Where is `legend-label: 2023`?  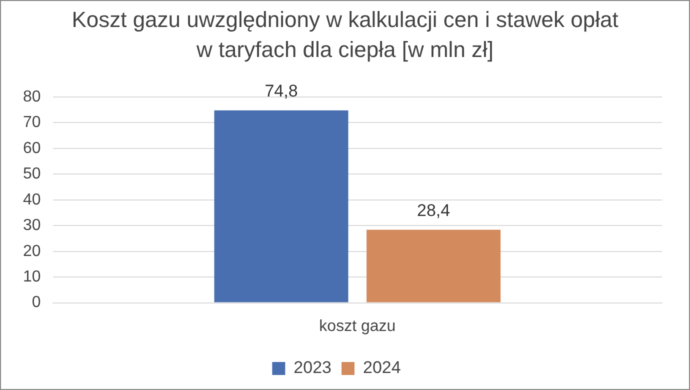 legend-label: 2023 is located at coordinates (313, 368).